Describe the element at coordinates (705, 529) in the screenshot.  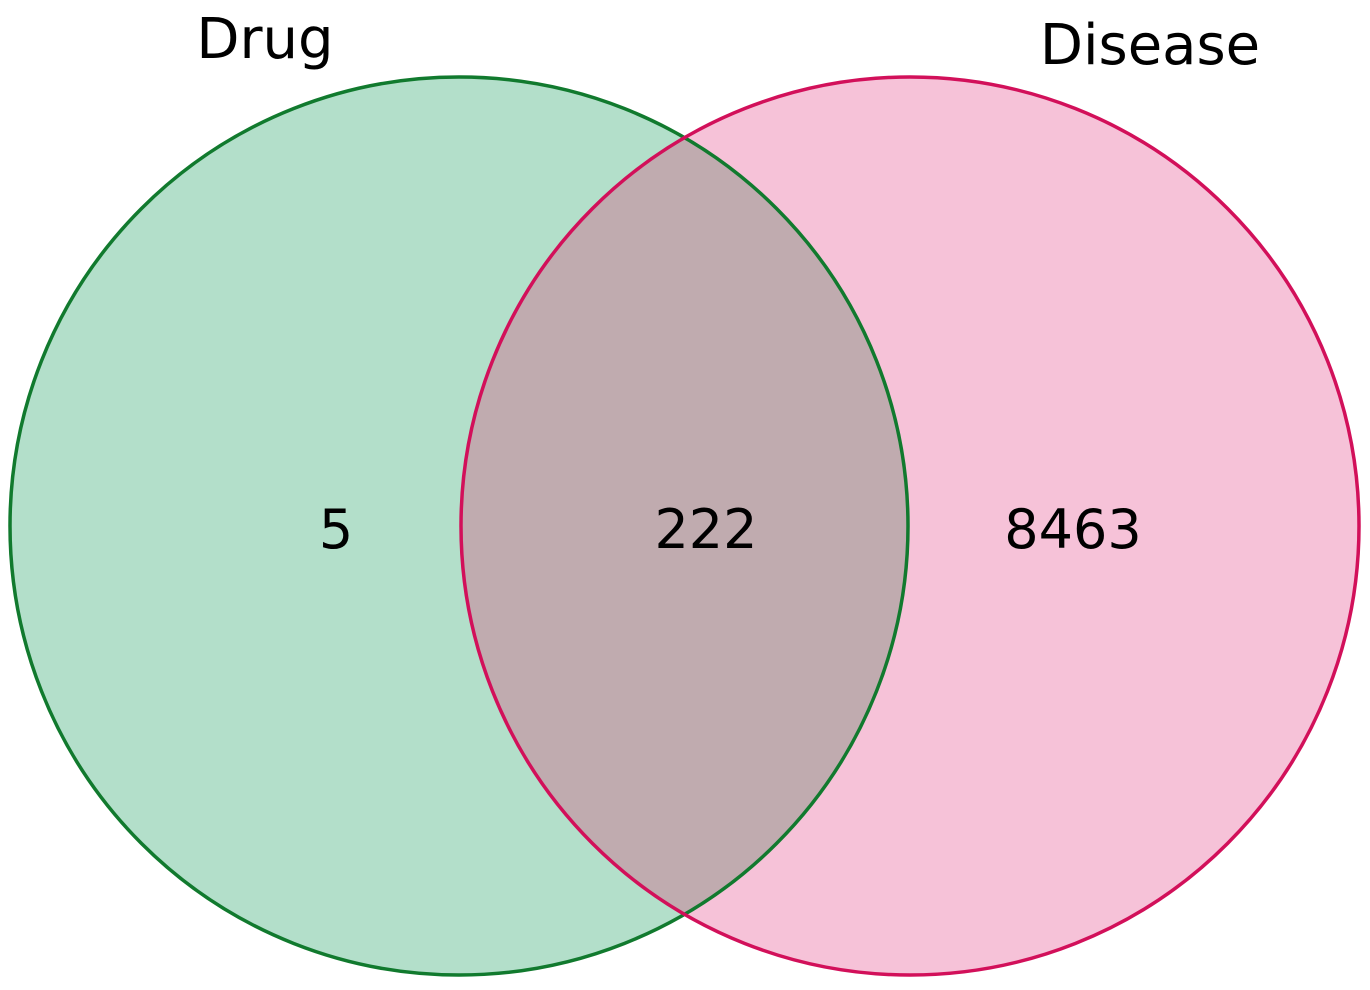
I see `intersection-count: 222` at that location.